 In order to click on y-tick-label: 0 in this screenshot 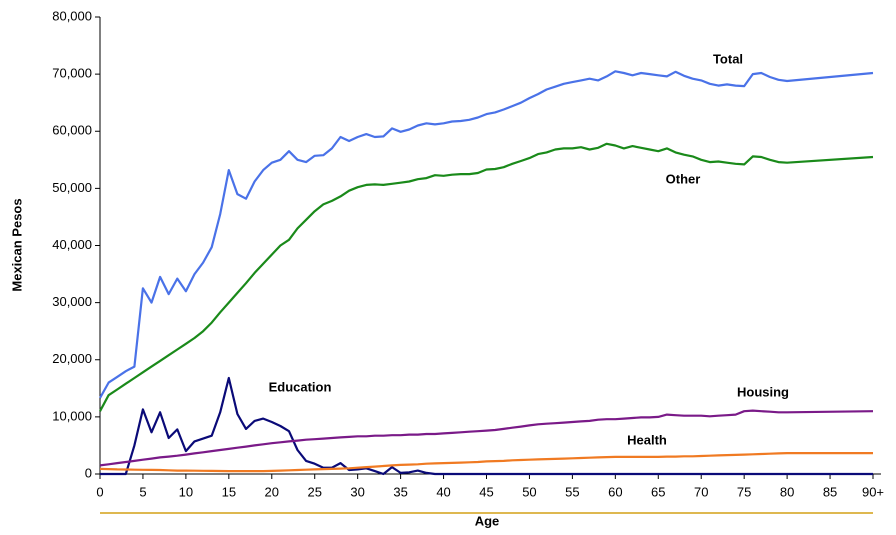, I will do `click(88, 472)`.